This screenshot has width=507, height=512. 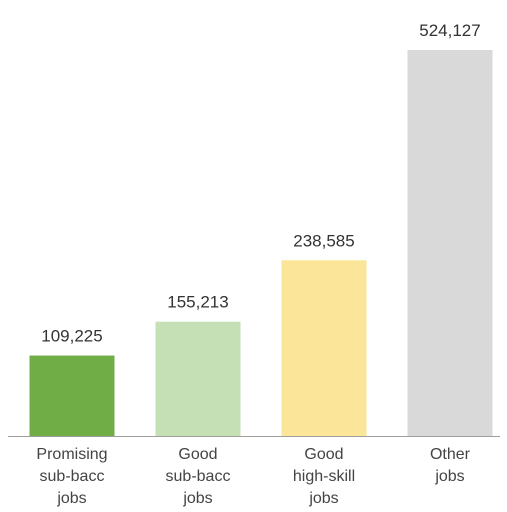 I want to click on category-label-1: Promising sub-bacc jobs, so click(x=71, y=476).